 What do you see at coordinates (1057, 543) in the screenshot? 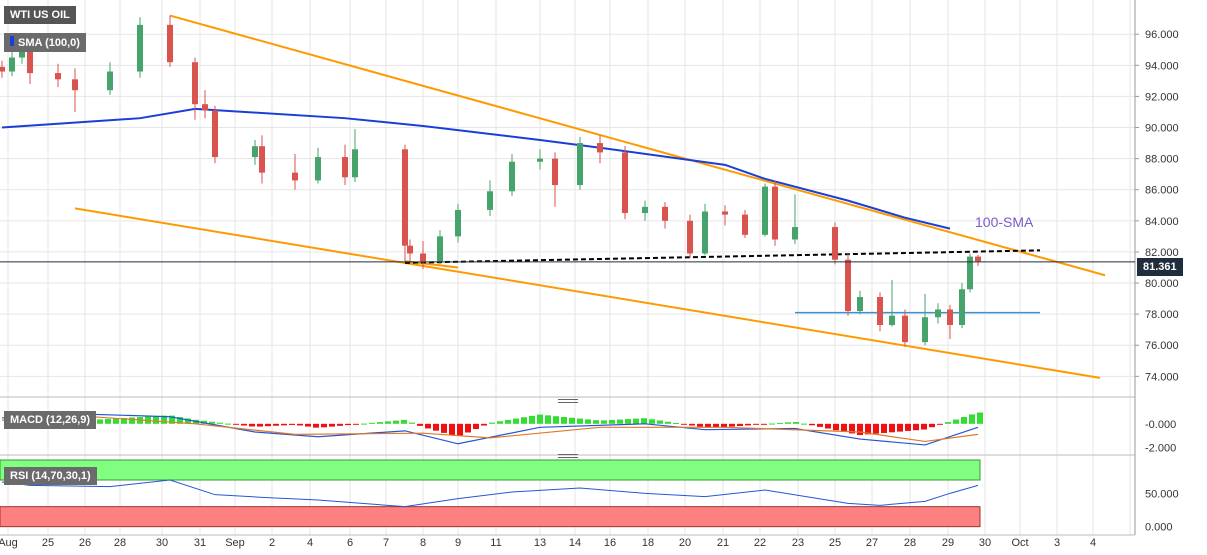
I see `x-tick-label: 3` at bounding box center [1057, 543].